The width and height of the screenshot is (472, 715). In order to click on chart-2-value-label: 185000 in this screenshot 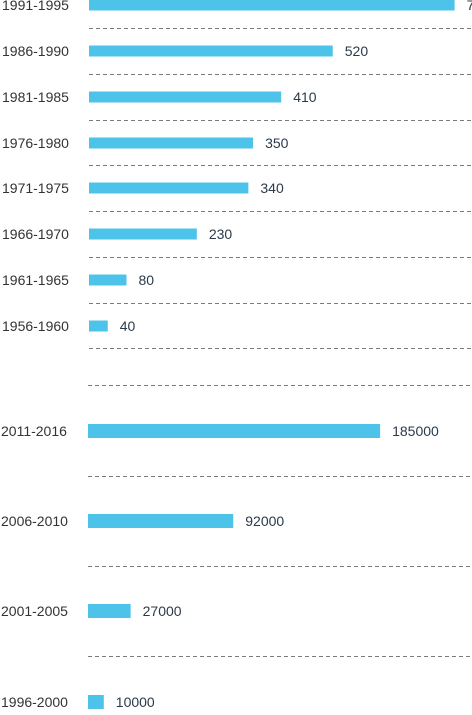, I will do `click(415, 431)`.